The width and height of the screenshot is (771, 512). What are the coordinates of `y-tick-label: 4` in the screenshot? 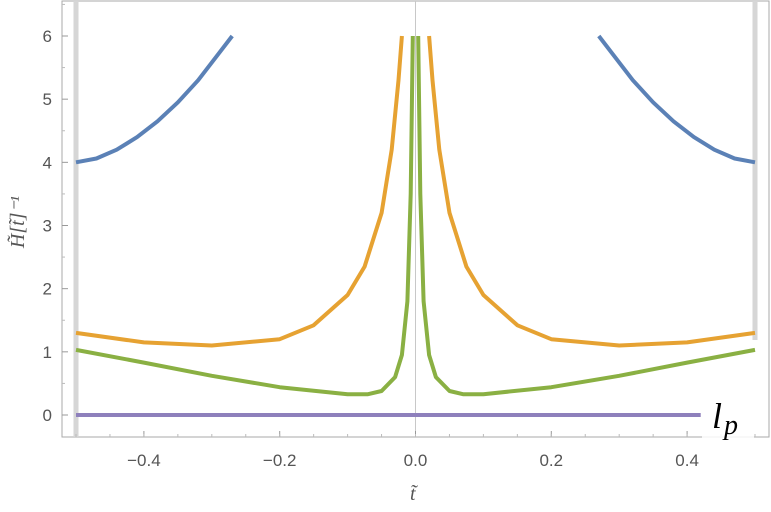 It's located at (47, 162).